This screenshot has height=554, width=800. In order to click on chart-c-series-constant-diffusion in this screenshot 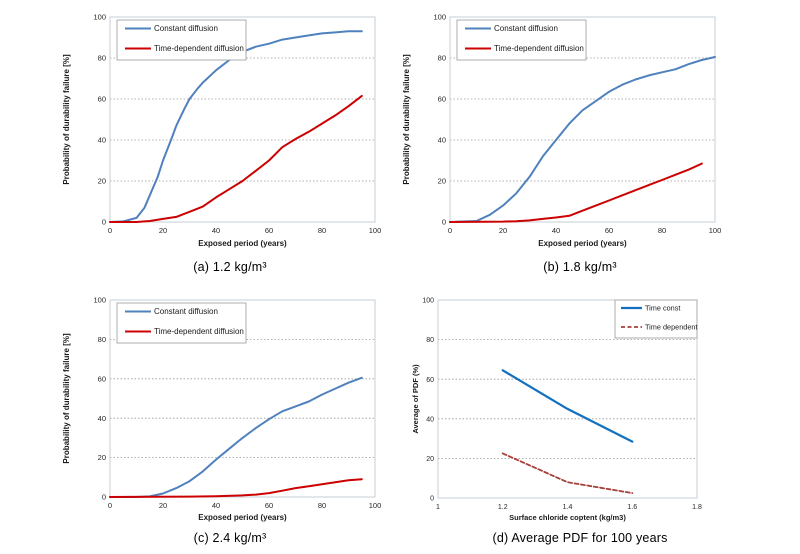, I will do `click(236, 437)`.